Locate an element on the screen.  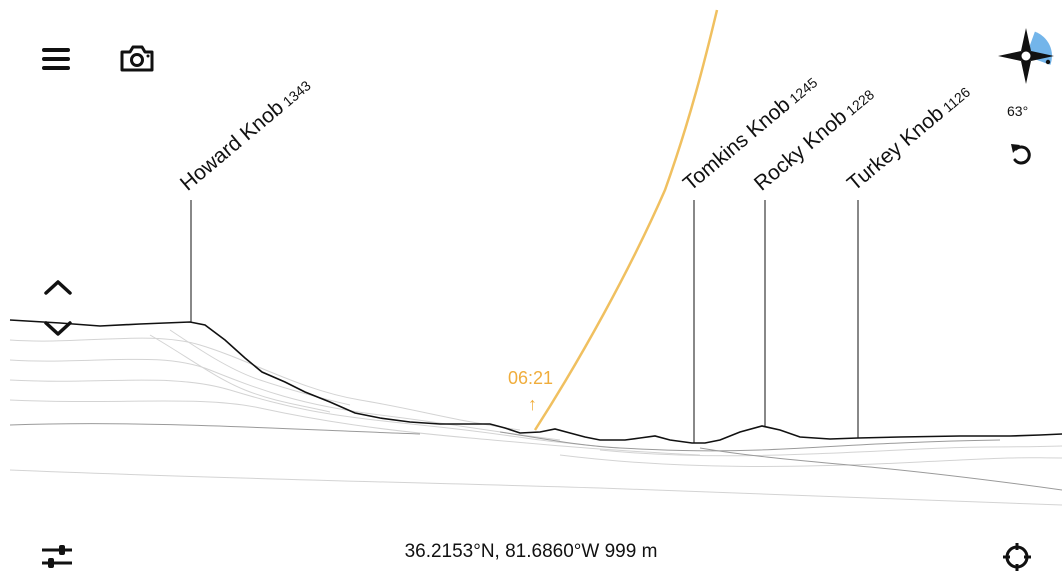
terrain-ridges is located at coordinates (535, 457).